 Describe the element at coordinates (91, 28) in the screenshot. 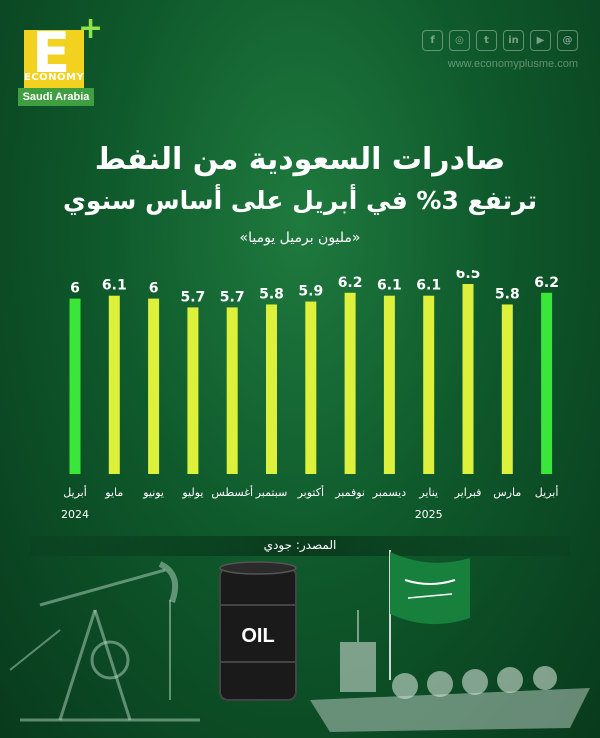

I see `logo-plus-icon: +` at that location.